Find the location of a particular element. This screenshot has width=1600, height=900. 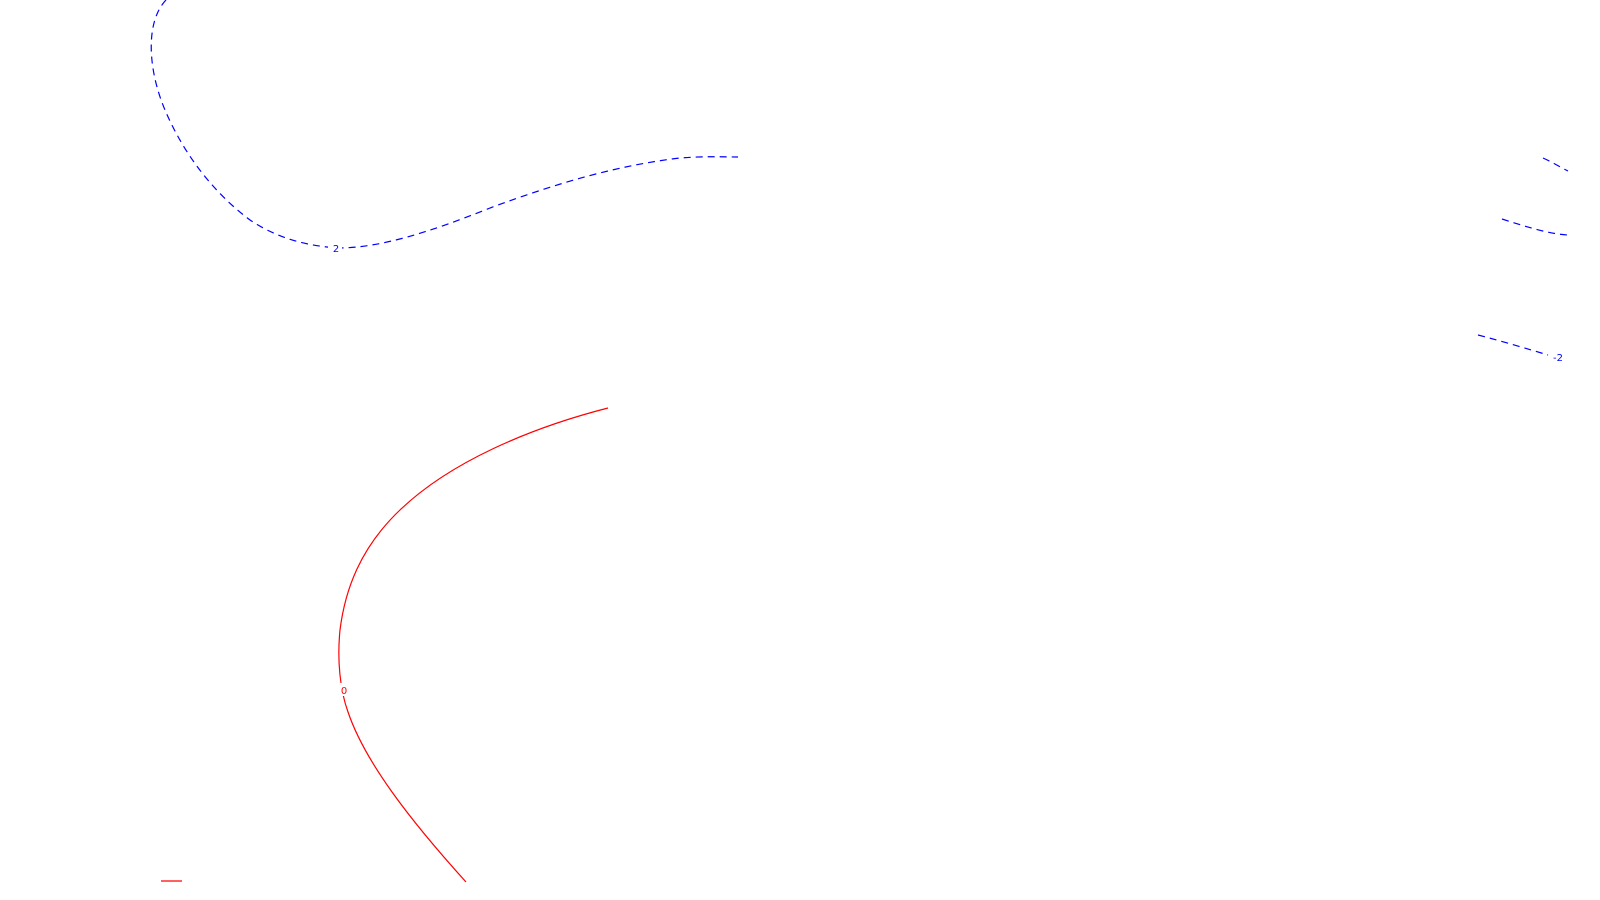

contour-line-neg2-right-middle is located at coordinates (1535, 227).